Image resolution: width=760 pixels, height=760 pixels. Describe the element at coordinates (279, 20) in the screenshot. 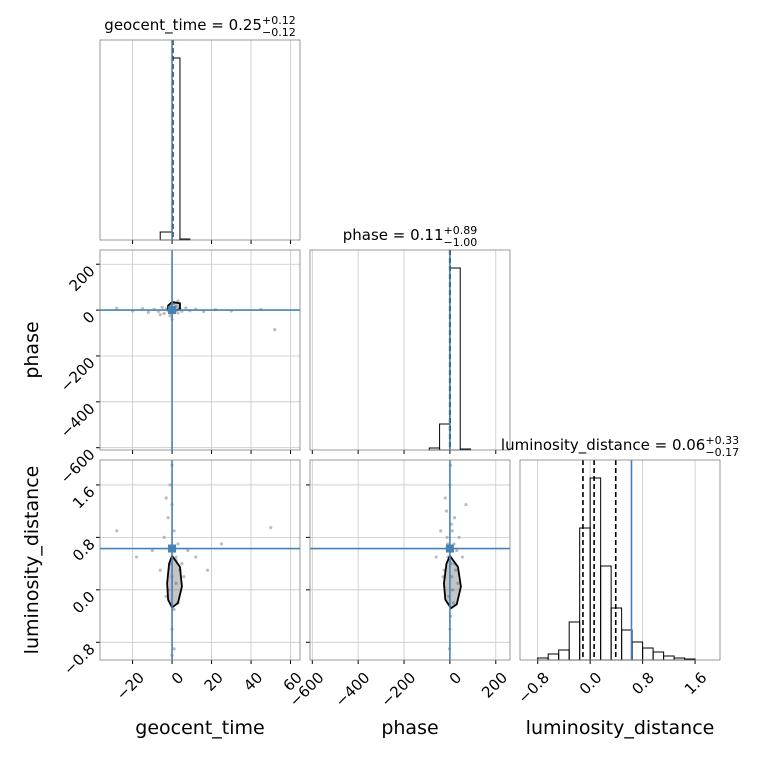

I see `title-upper: +0.12` at that location.